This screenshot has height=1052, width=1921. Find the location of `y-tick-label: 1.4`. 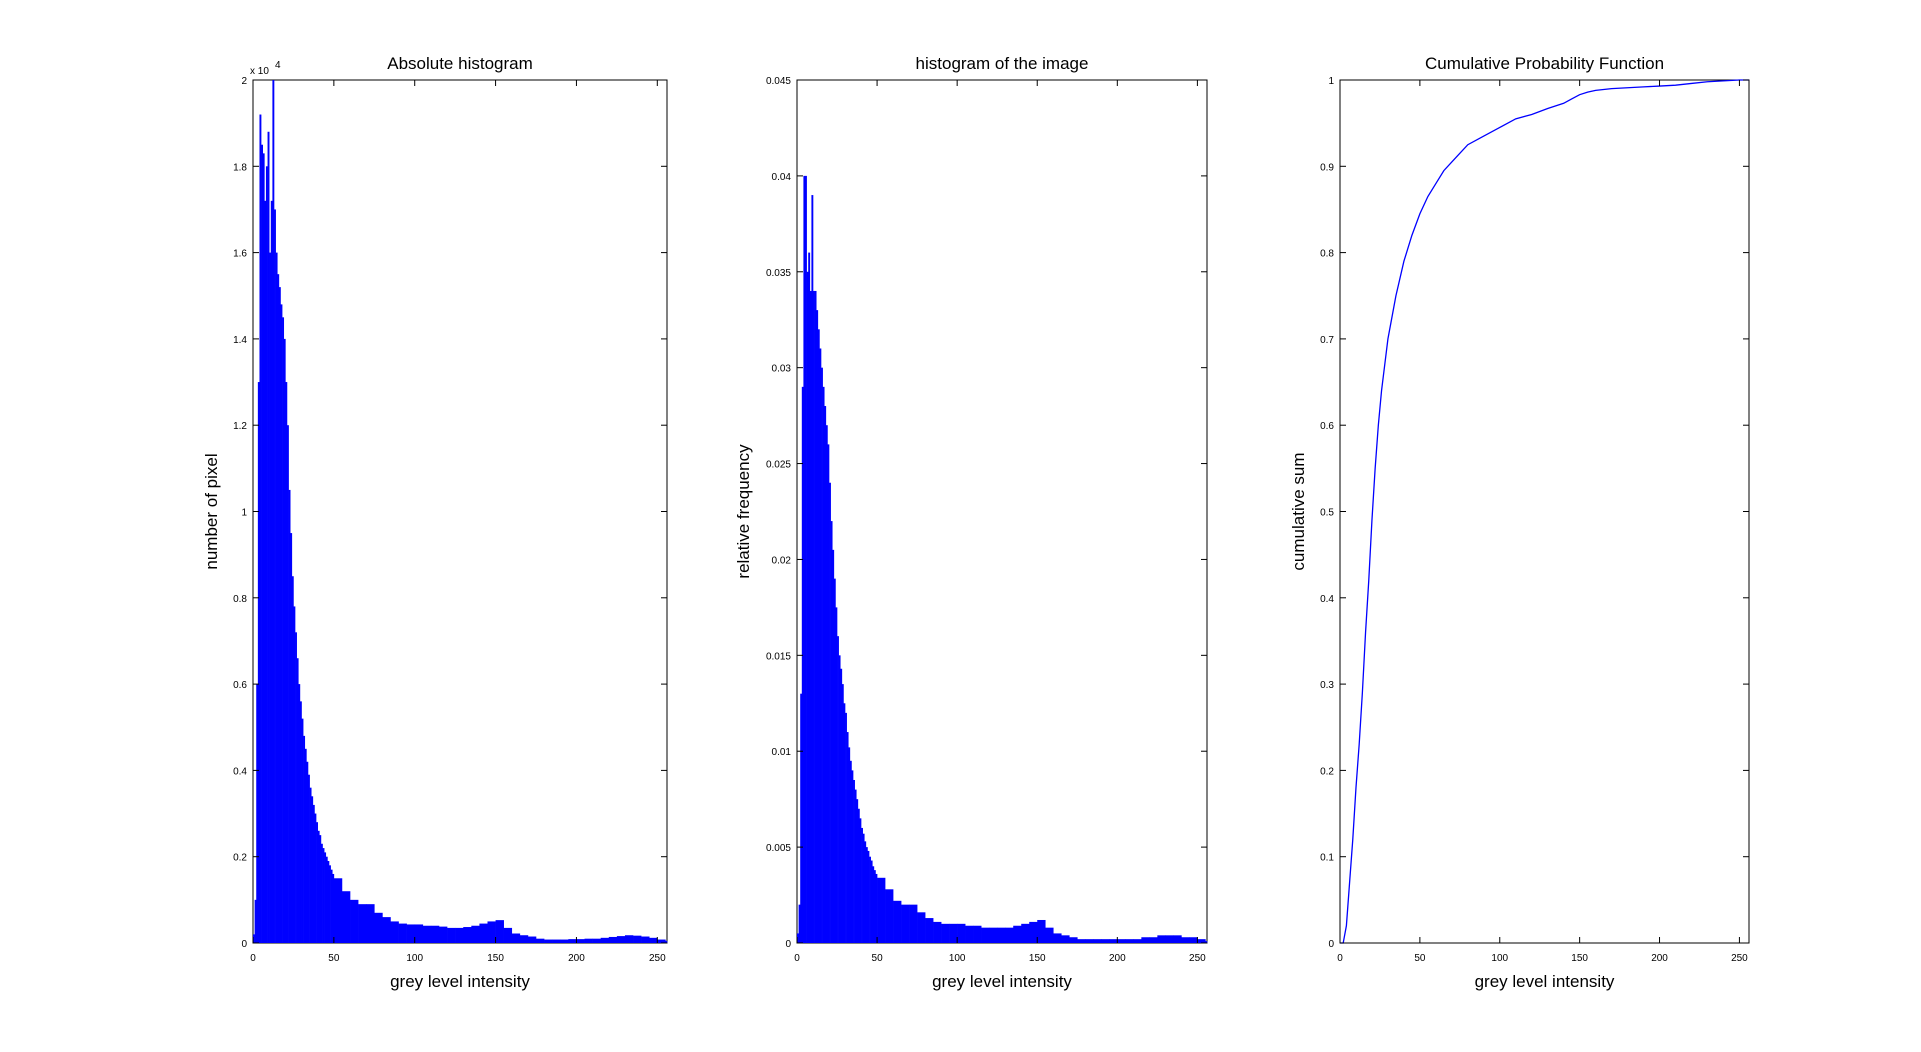

y-tick-label: 1.4 is located at coordinates (240, 340).